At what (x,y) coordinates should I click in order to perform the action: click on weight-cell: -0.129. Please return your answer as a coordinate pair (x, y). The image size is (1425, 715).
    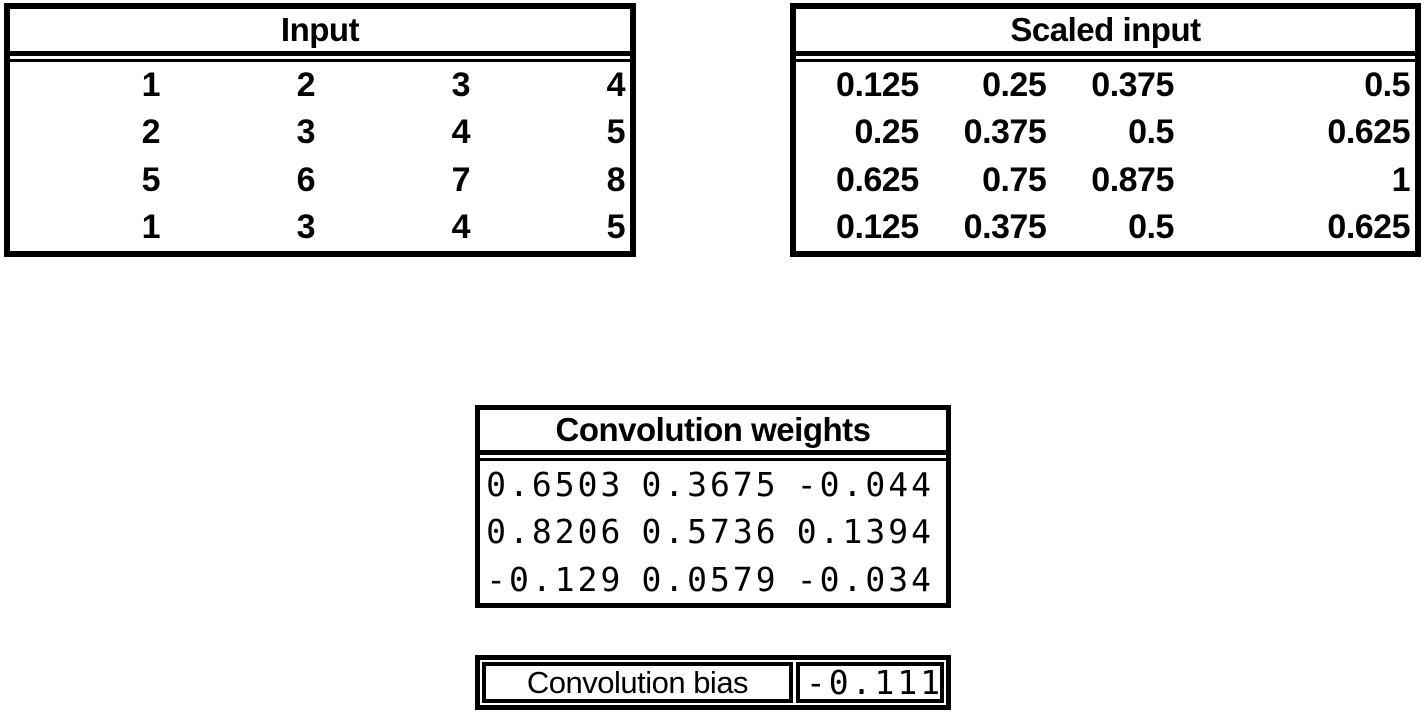
    Looking at the image, I should click on (555, 579).